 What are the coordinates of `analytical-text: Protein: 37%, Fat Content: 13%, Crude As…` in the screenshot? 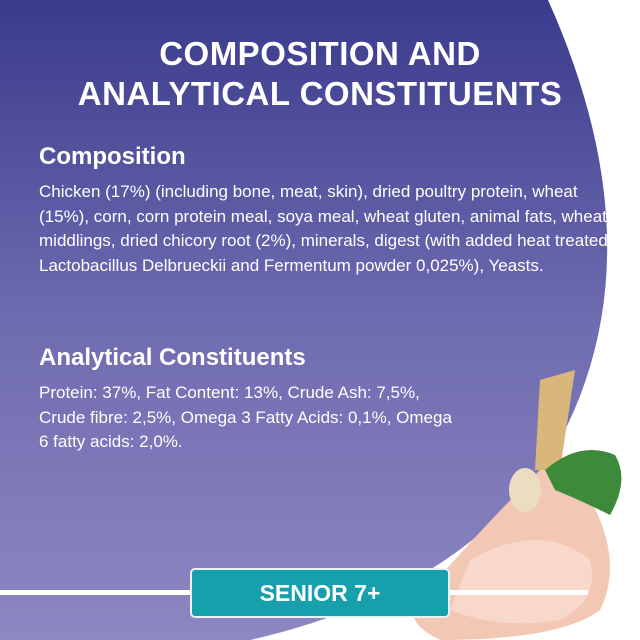 It's located at (245, 417).